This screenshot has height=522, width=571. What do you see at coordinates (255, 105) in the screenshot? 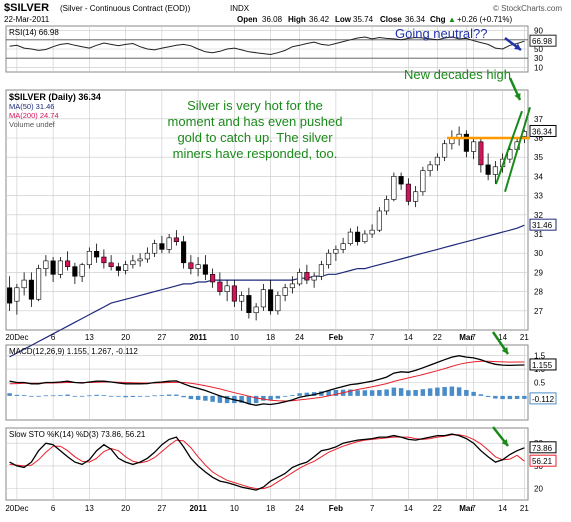
I see `comment-line-1: Silver is very hot for the` at bounding box center [255, 105].